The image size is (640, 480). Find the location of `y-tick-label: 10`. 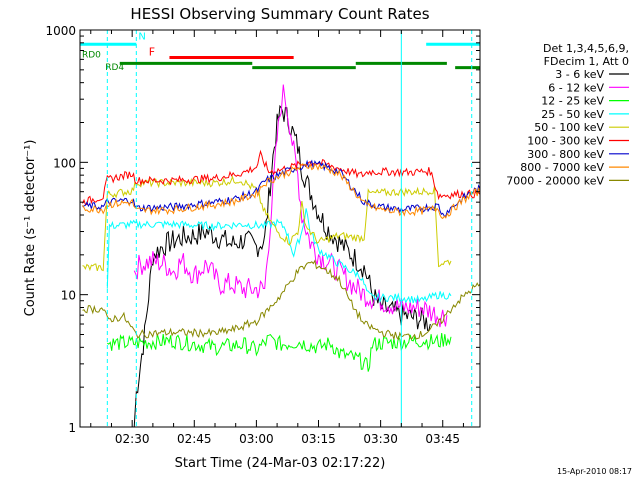

y-tick-label: 10 is located at coordinates (68, 296).